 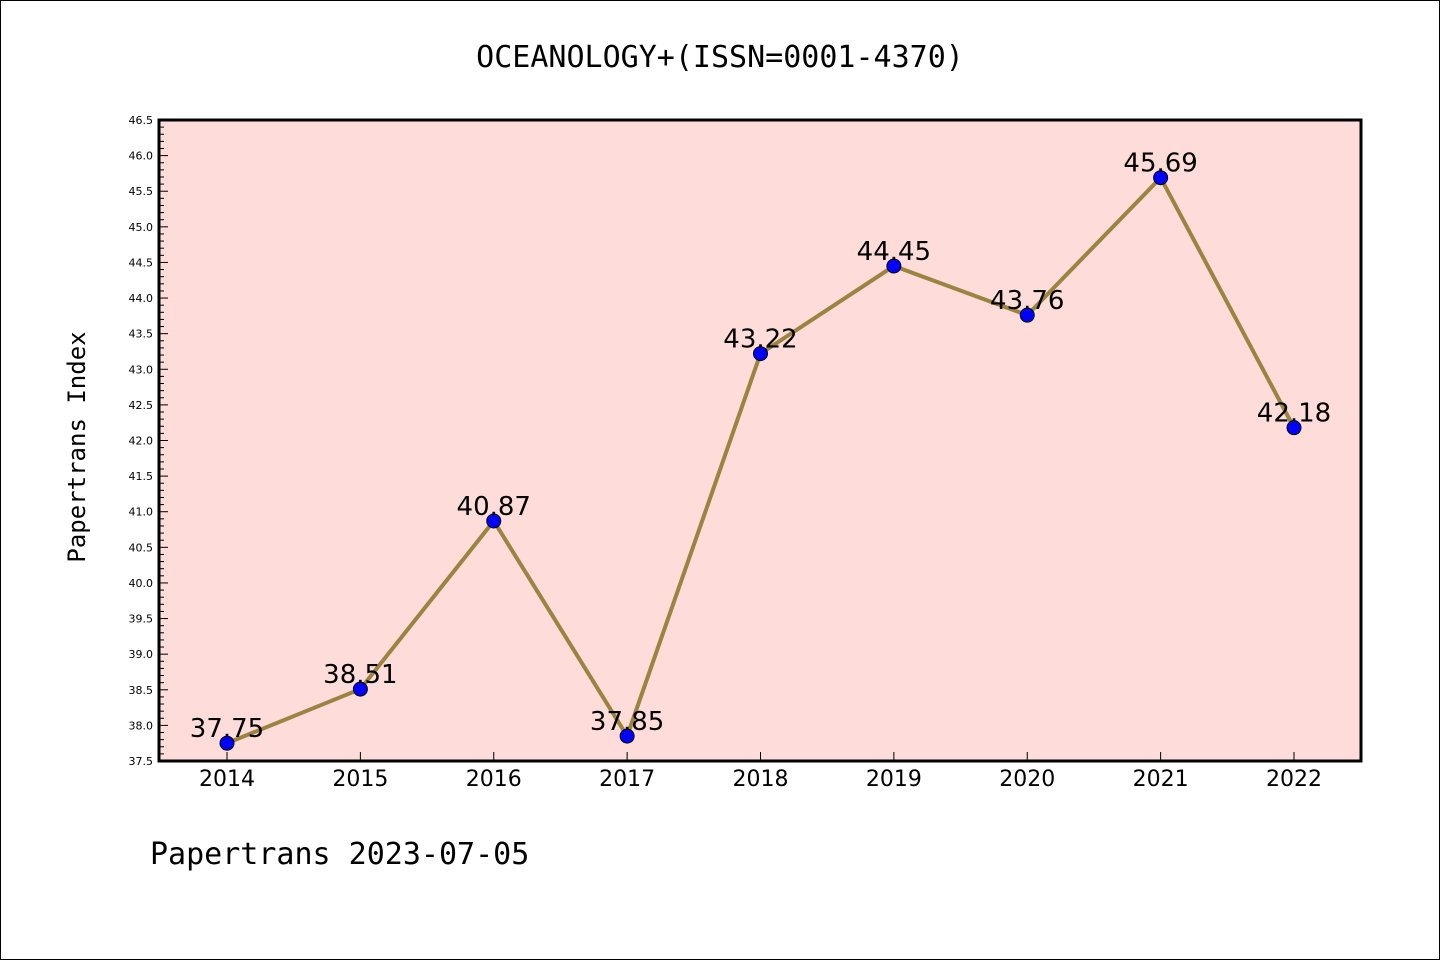 I want to click on y-tick-label: 44.0, so click(x=141, y=298).